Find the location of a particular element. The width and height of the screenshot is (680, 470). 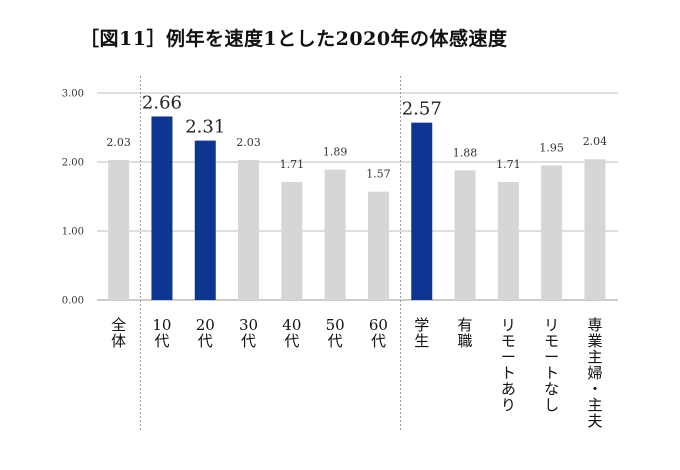

category-label: 50 代 is located at coordinates (335, 333).